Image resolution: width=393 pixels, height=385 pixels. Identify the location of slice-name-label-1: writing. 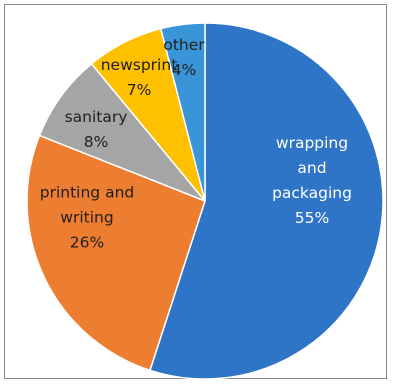
(86, 218).